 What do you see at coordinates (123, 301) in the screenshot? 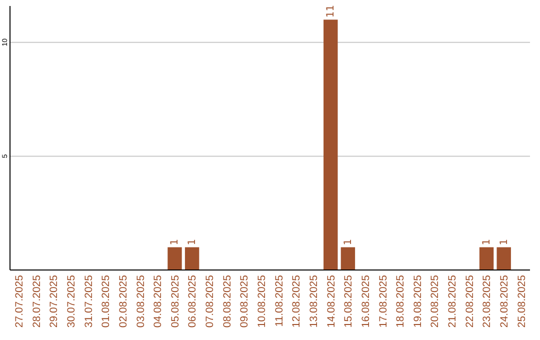
I see `x-tick-label: 02.08.2025` at bounding box center [123, 301].